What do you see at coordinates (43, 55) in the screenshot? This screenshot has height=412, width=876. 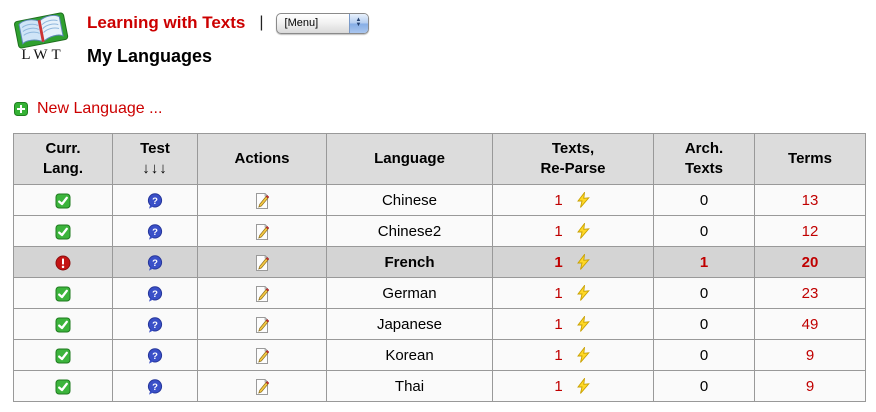 I see `logo-caption: LWT` at bounding box center [43, 55].